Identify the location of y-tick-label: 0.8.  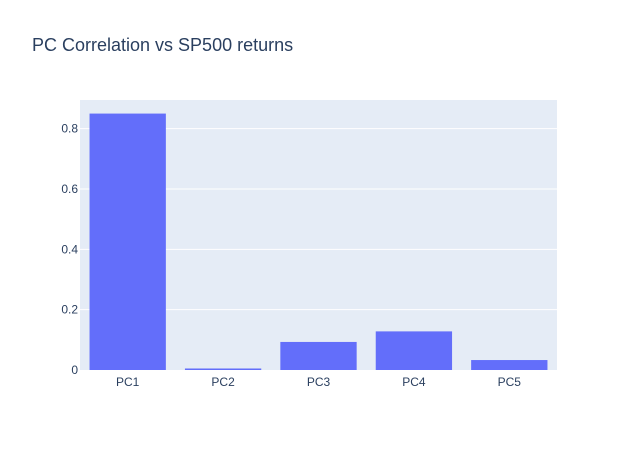
(69, 129).